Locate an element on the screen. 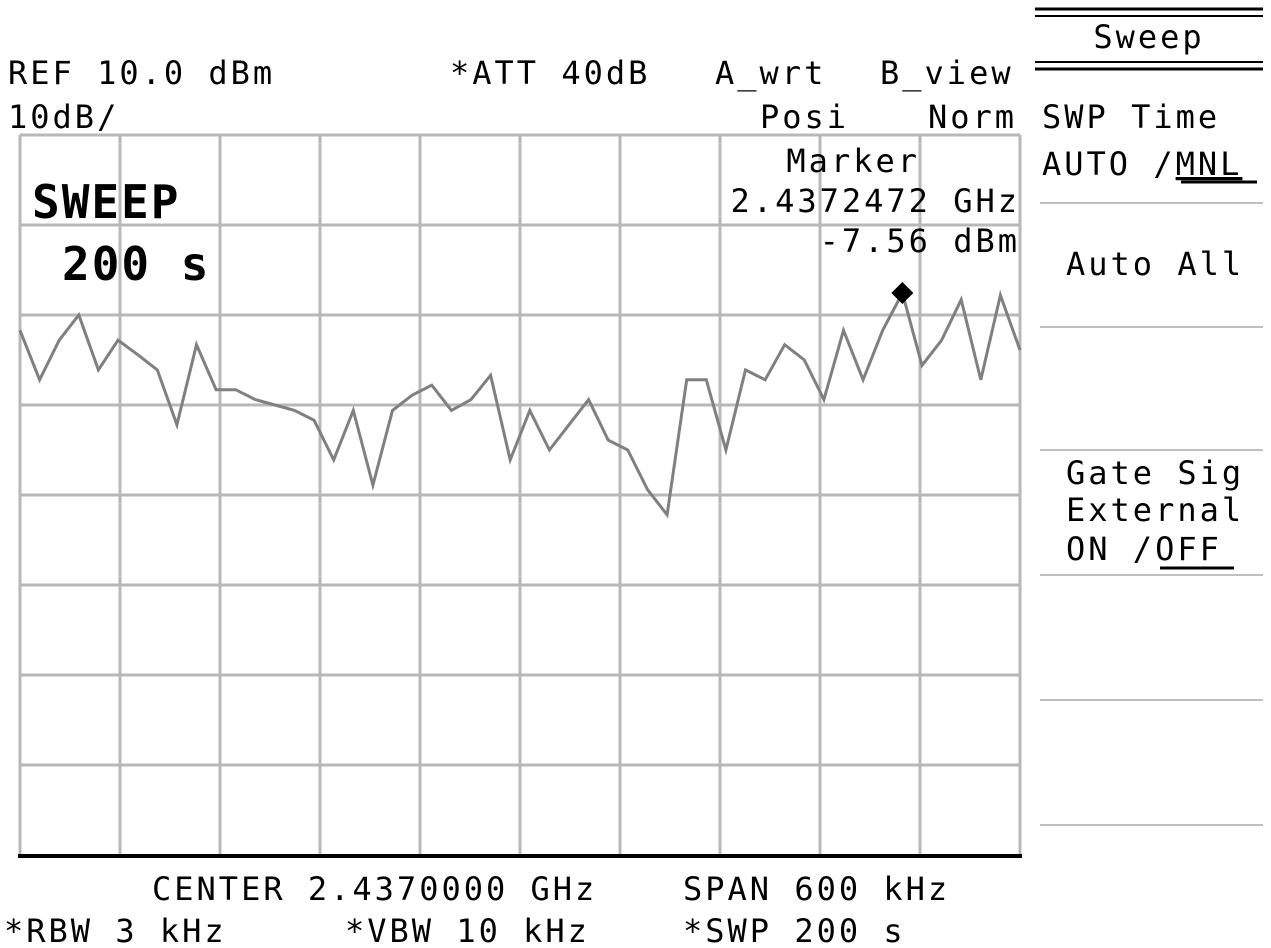  softkey-label: Gate Sig is located at coordinates (1155, 473).